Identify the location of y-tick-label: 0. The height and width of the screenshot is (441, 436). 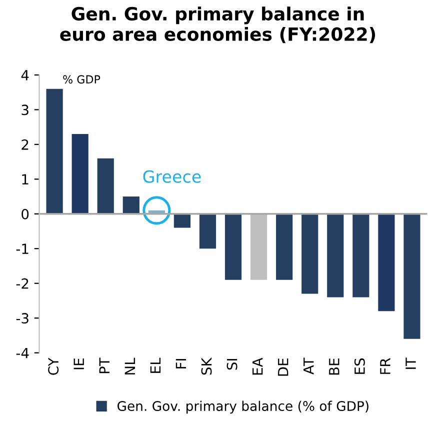
(25, 214).